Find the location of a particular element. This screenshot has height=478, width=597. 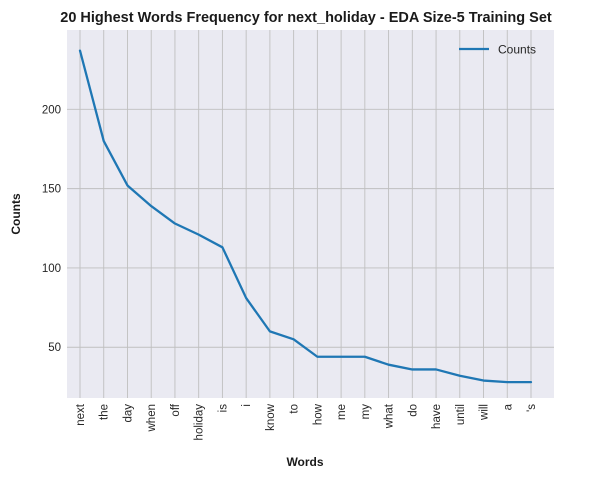

x-tick-label: i is located at coordinates (247, 405).